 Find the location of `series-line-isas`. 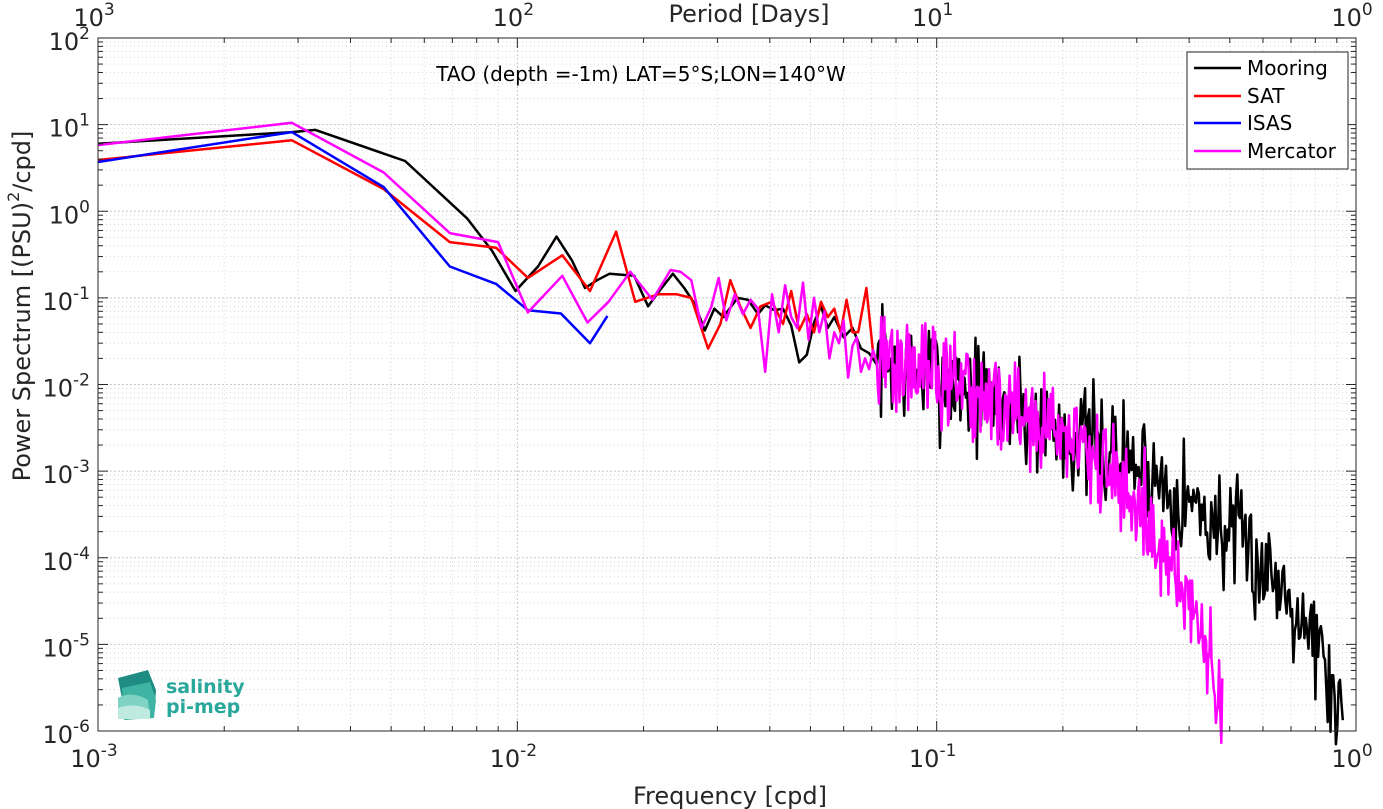

series-line-isas is located at coordinates (353, 237).